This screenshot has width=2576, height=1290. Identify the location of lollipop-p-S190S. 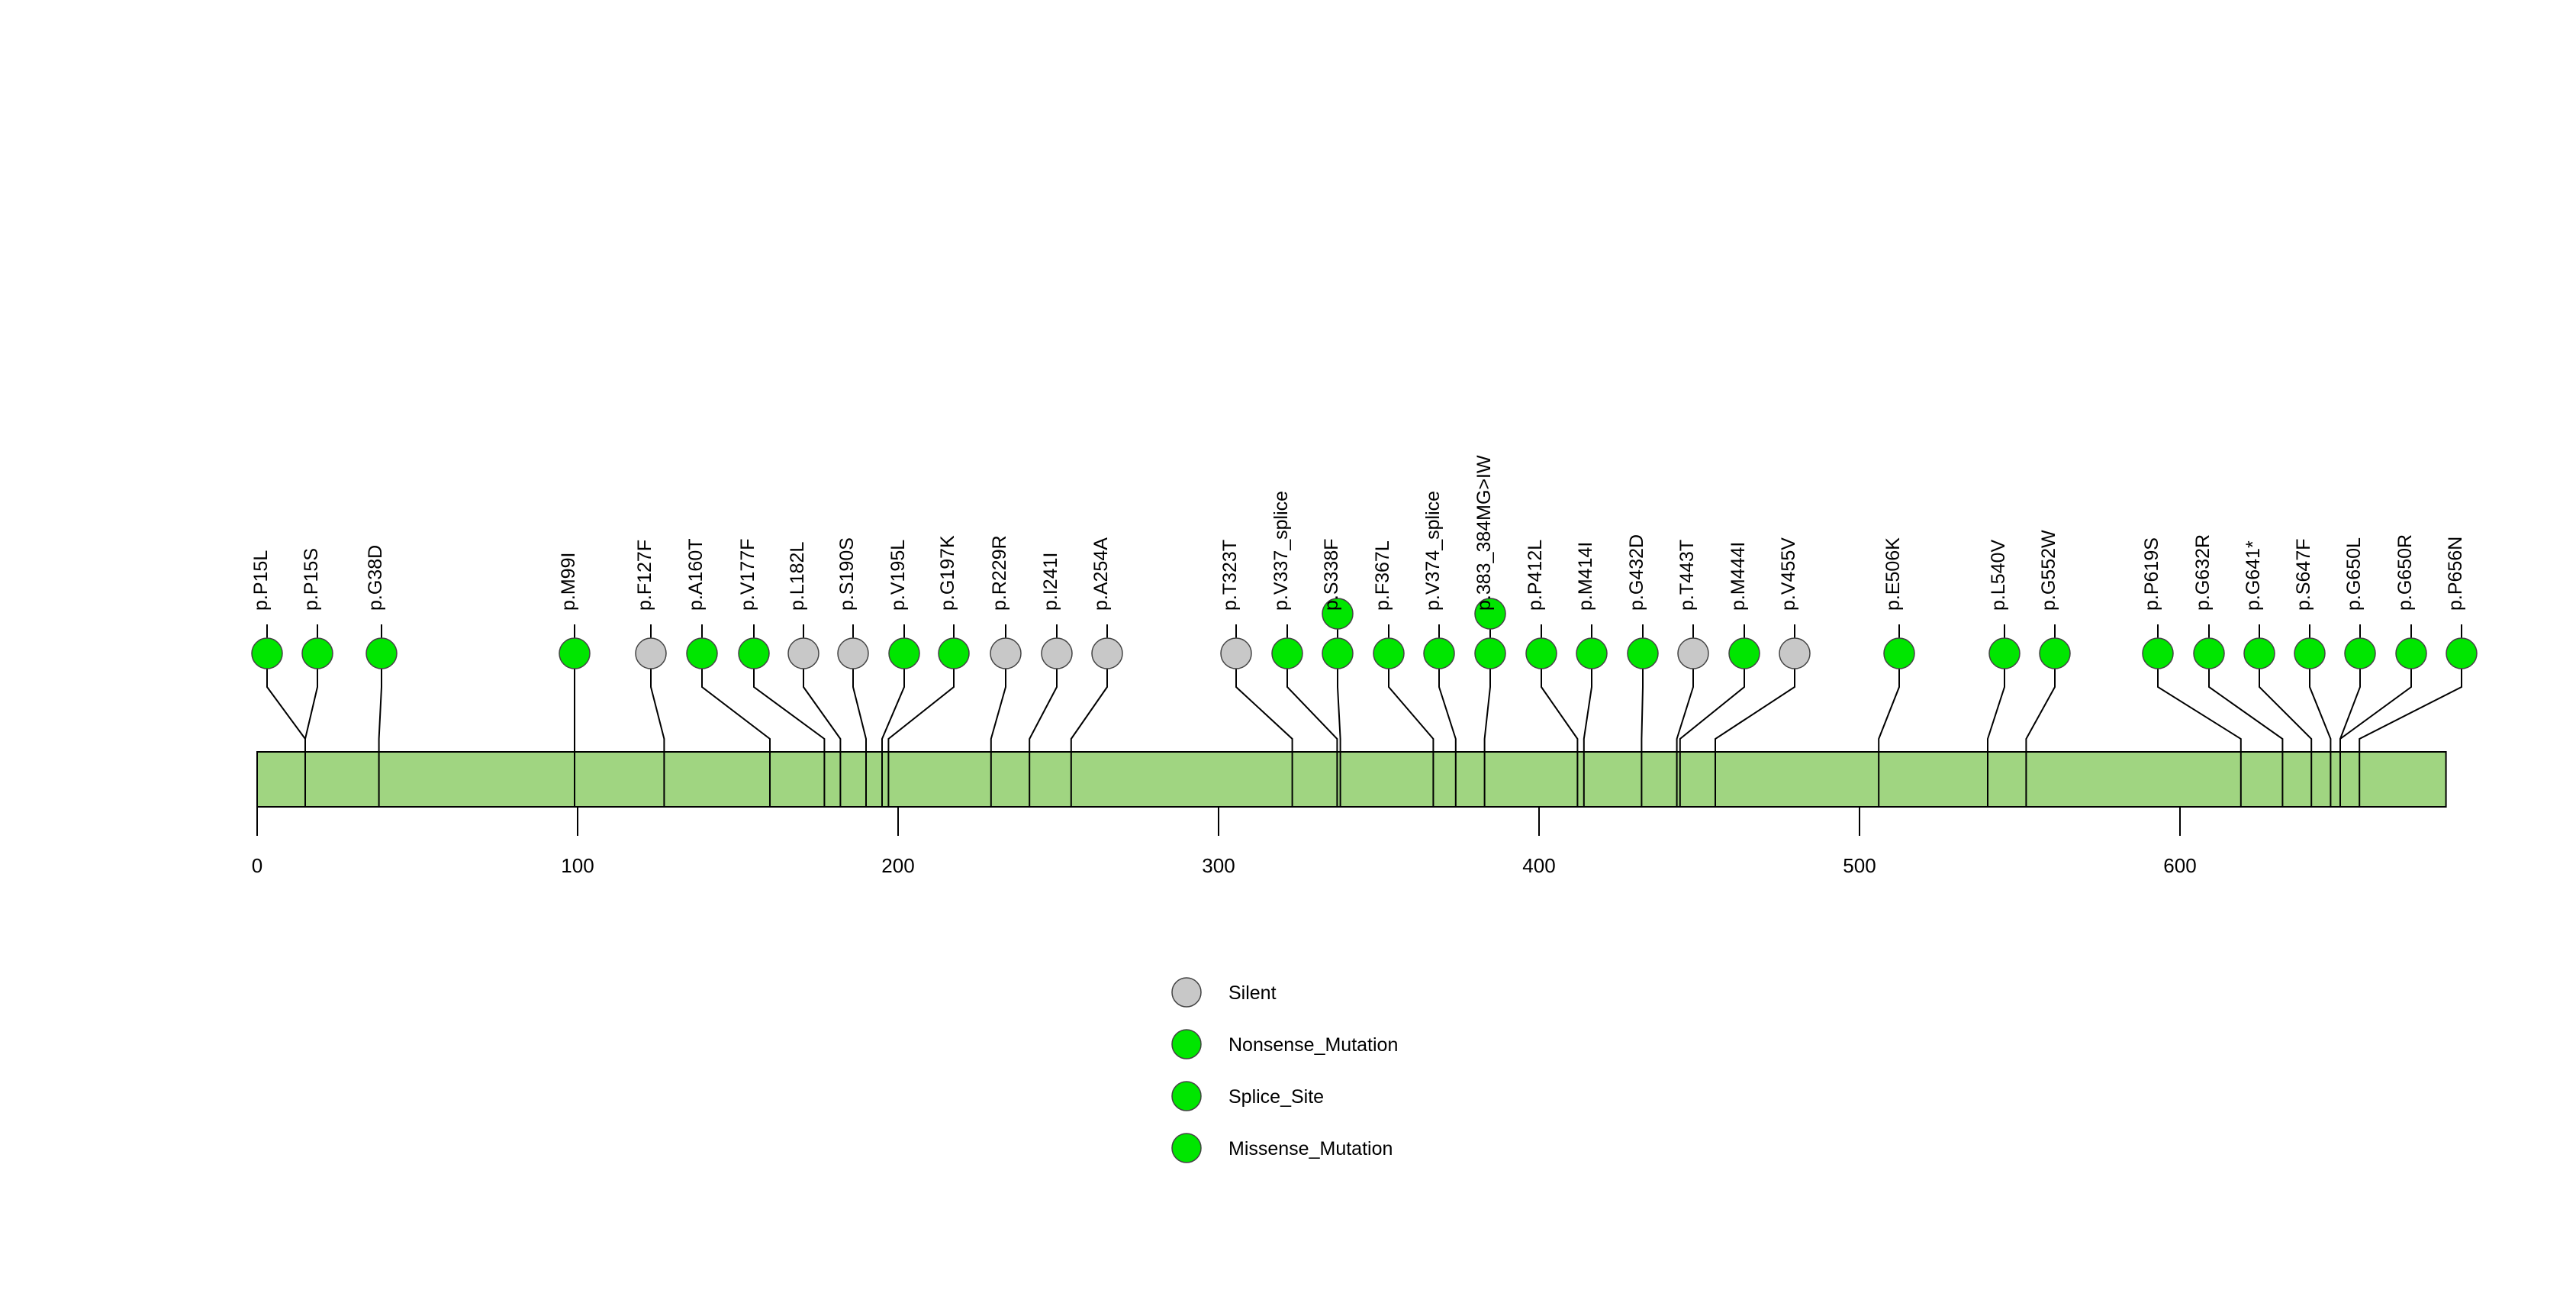
(859, 715).